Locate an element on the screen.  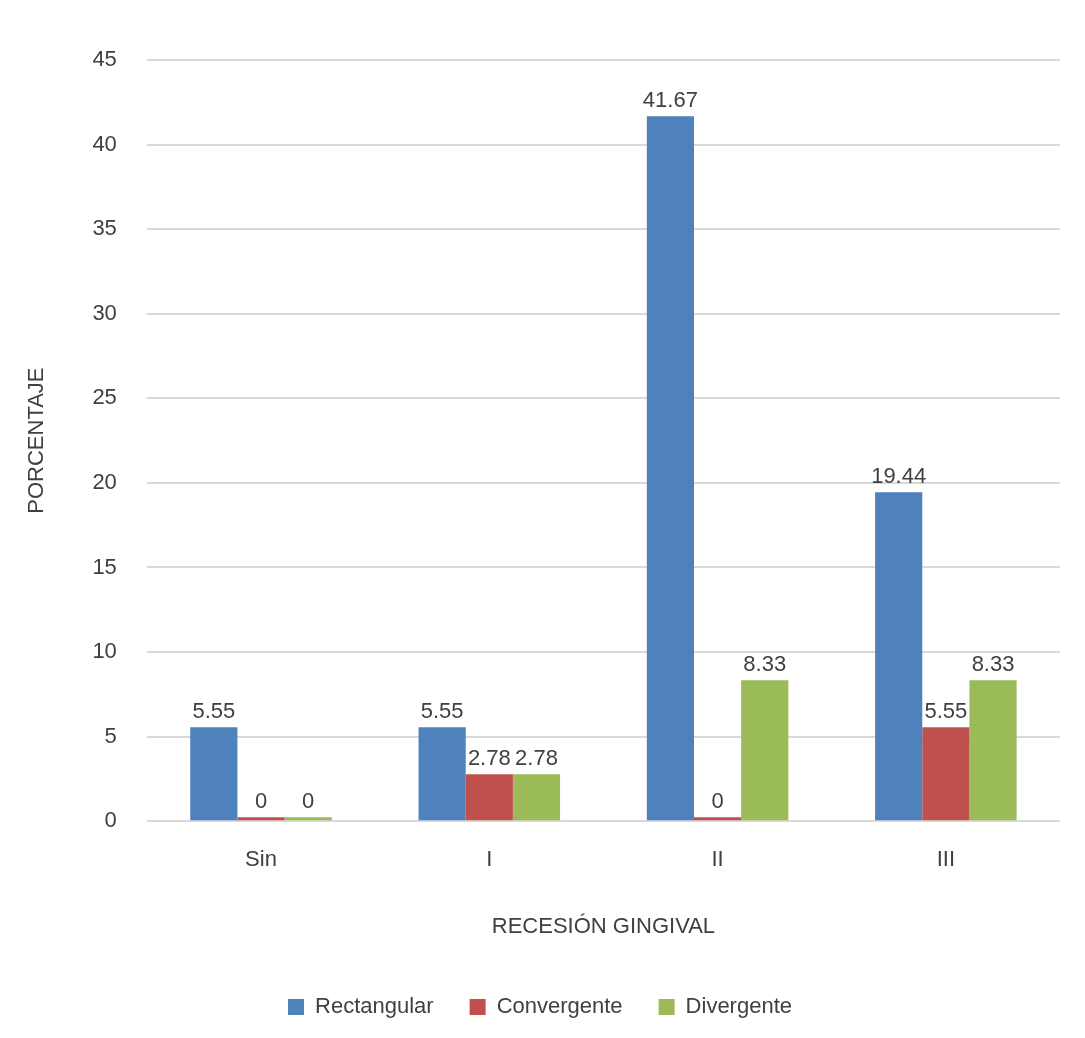
y-tick-label: 25 is located at coordinates (104, 397).